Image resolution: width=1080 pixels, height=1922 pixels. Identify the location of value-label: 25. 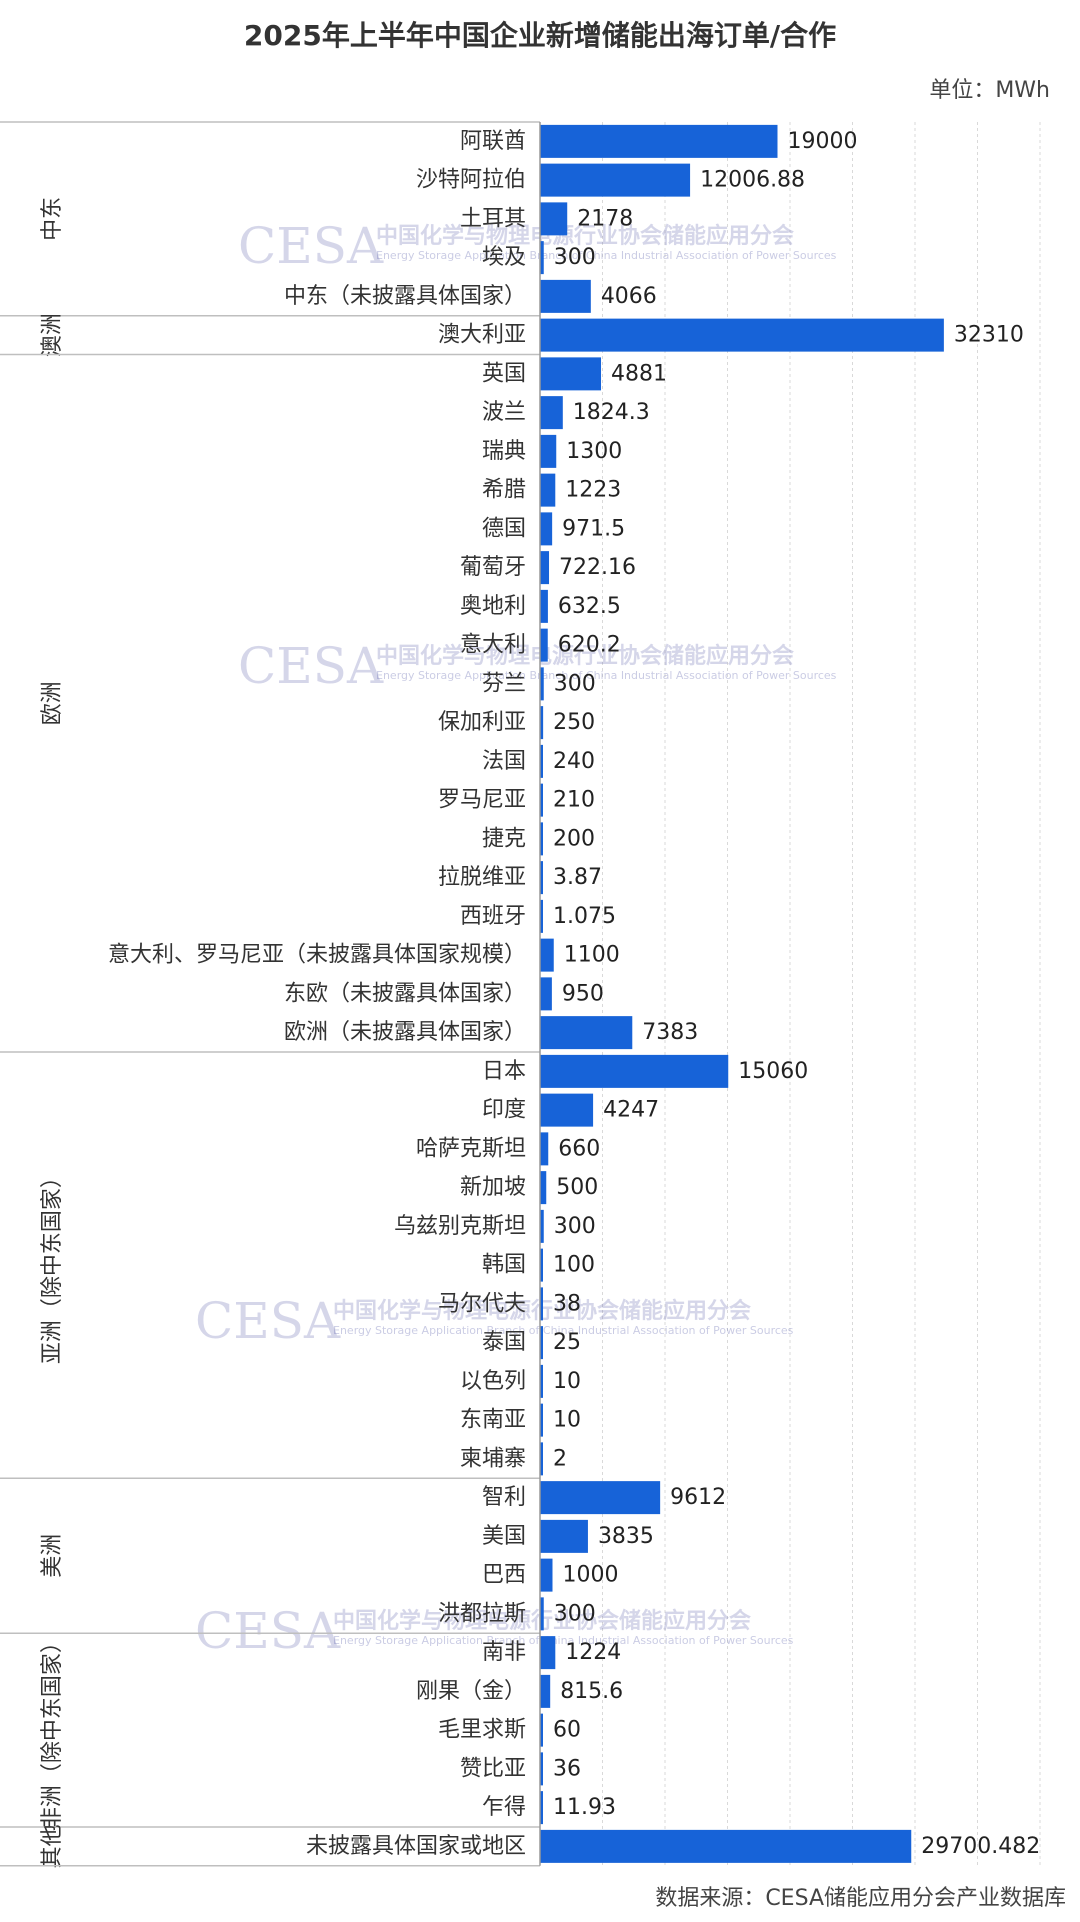
(567, 1342).